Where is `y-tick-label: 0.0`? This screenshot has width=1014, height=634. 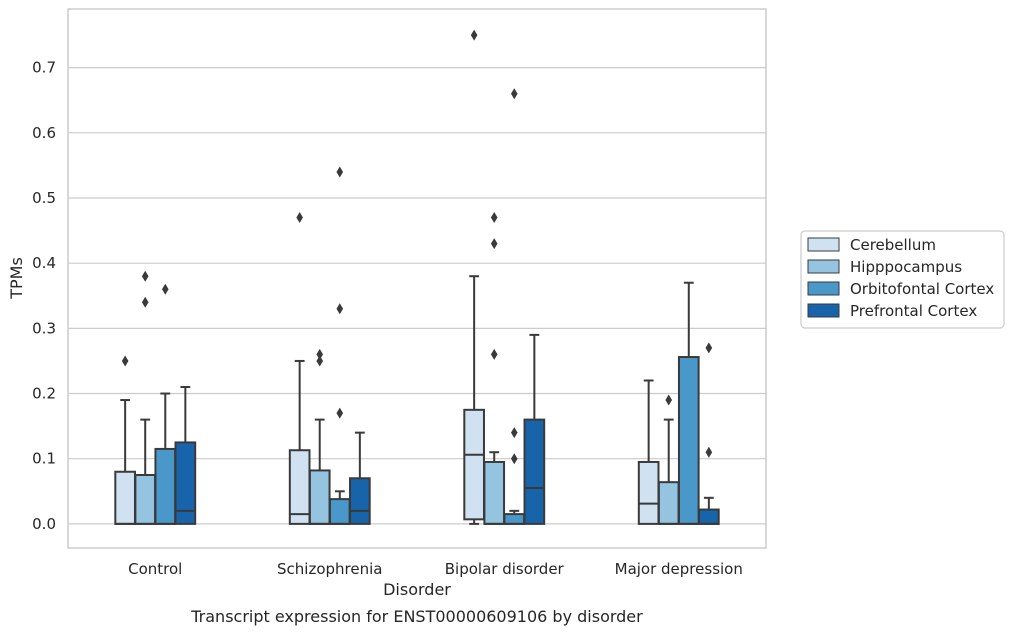
y-tick-label: 0.0 is located at coordinates (44, 524).